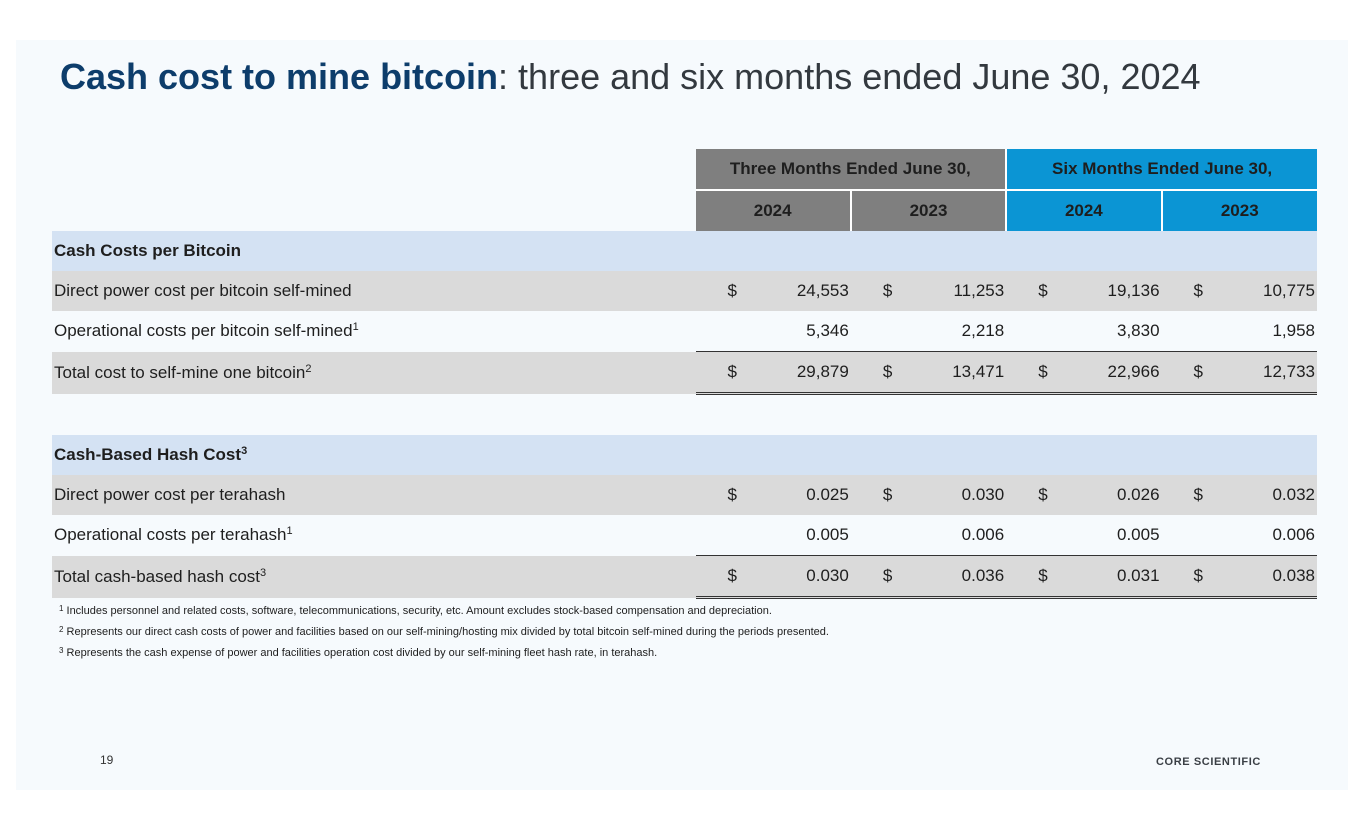 The width and height of the screenshot is (1365, 829). Describe the element at coordinates (1259, 495) in the screenshot. I see `cell-value: 0.032` at that location.